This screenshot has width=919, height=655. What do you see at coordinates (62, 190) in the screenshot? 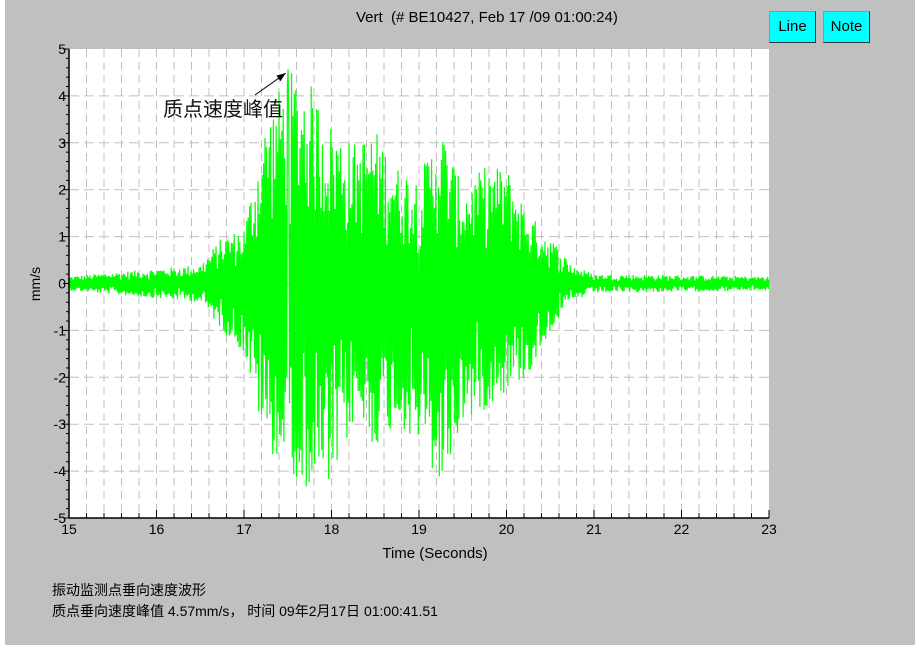
I see `y-tick-label: 2` at bounding box center [62, 190].